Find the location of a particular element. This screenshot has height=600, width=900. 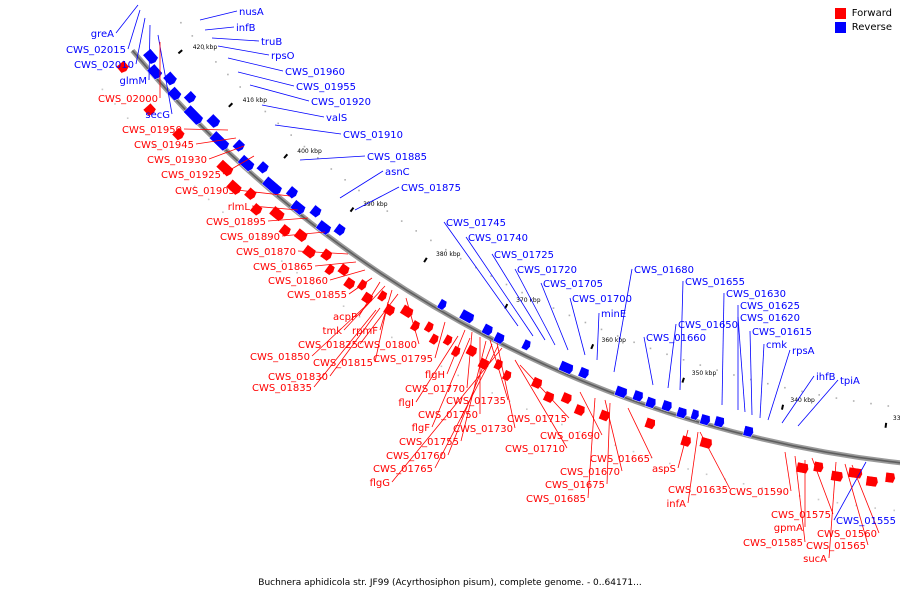

forward-gene-label: CWS_01765 is located at coordinates (403, 469).